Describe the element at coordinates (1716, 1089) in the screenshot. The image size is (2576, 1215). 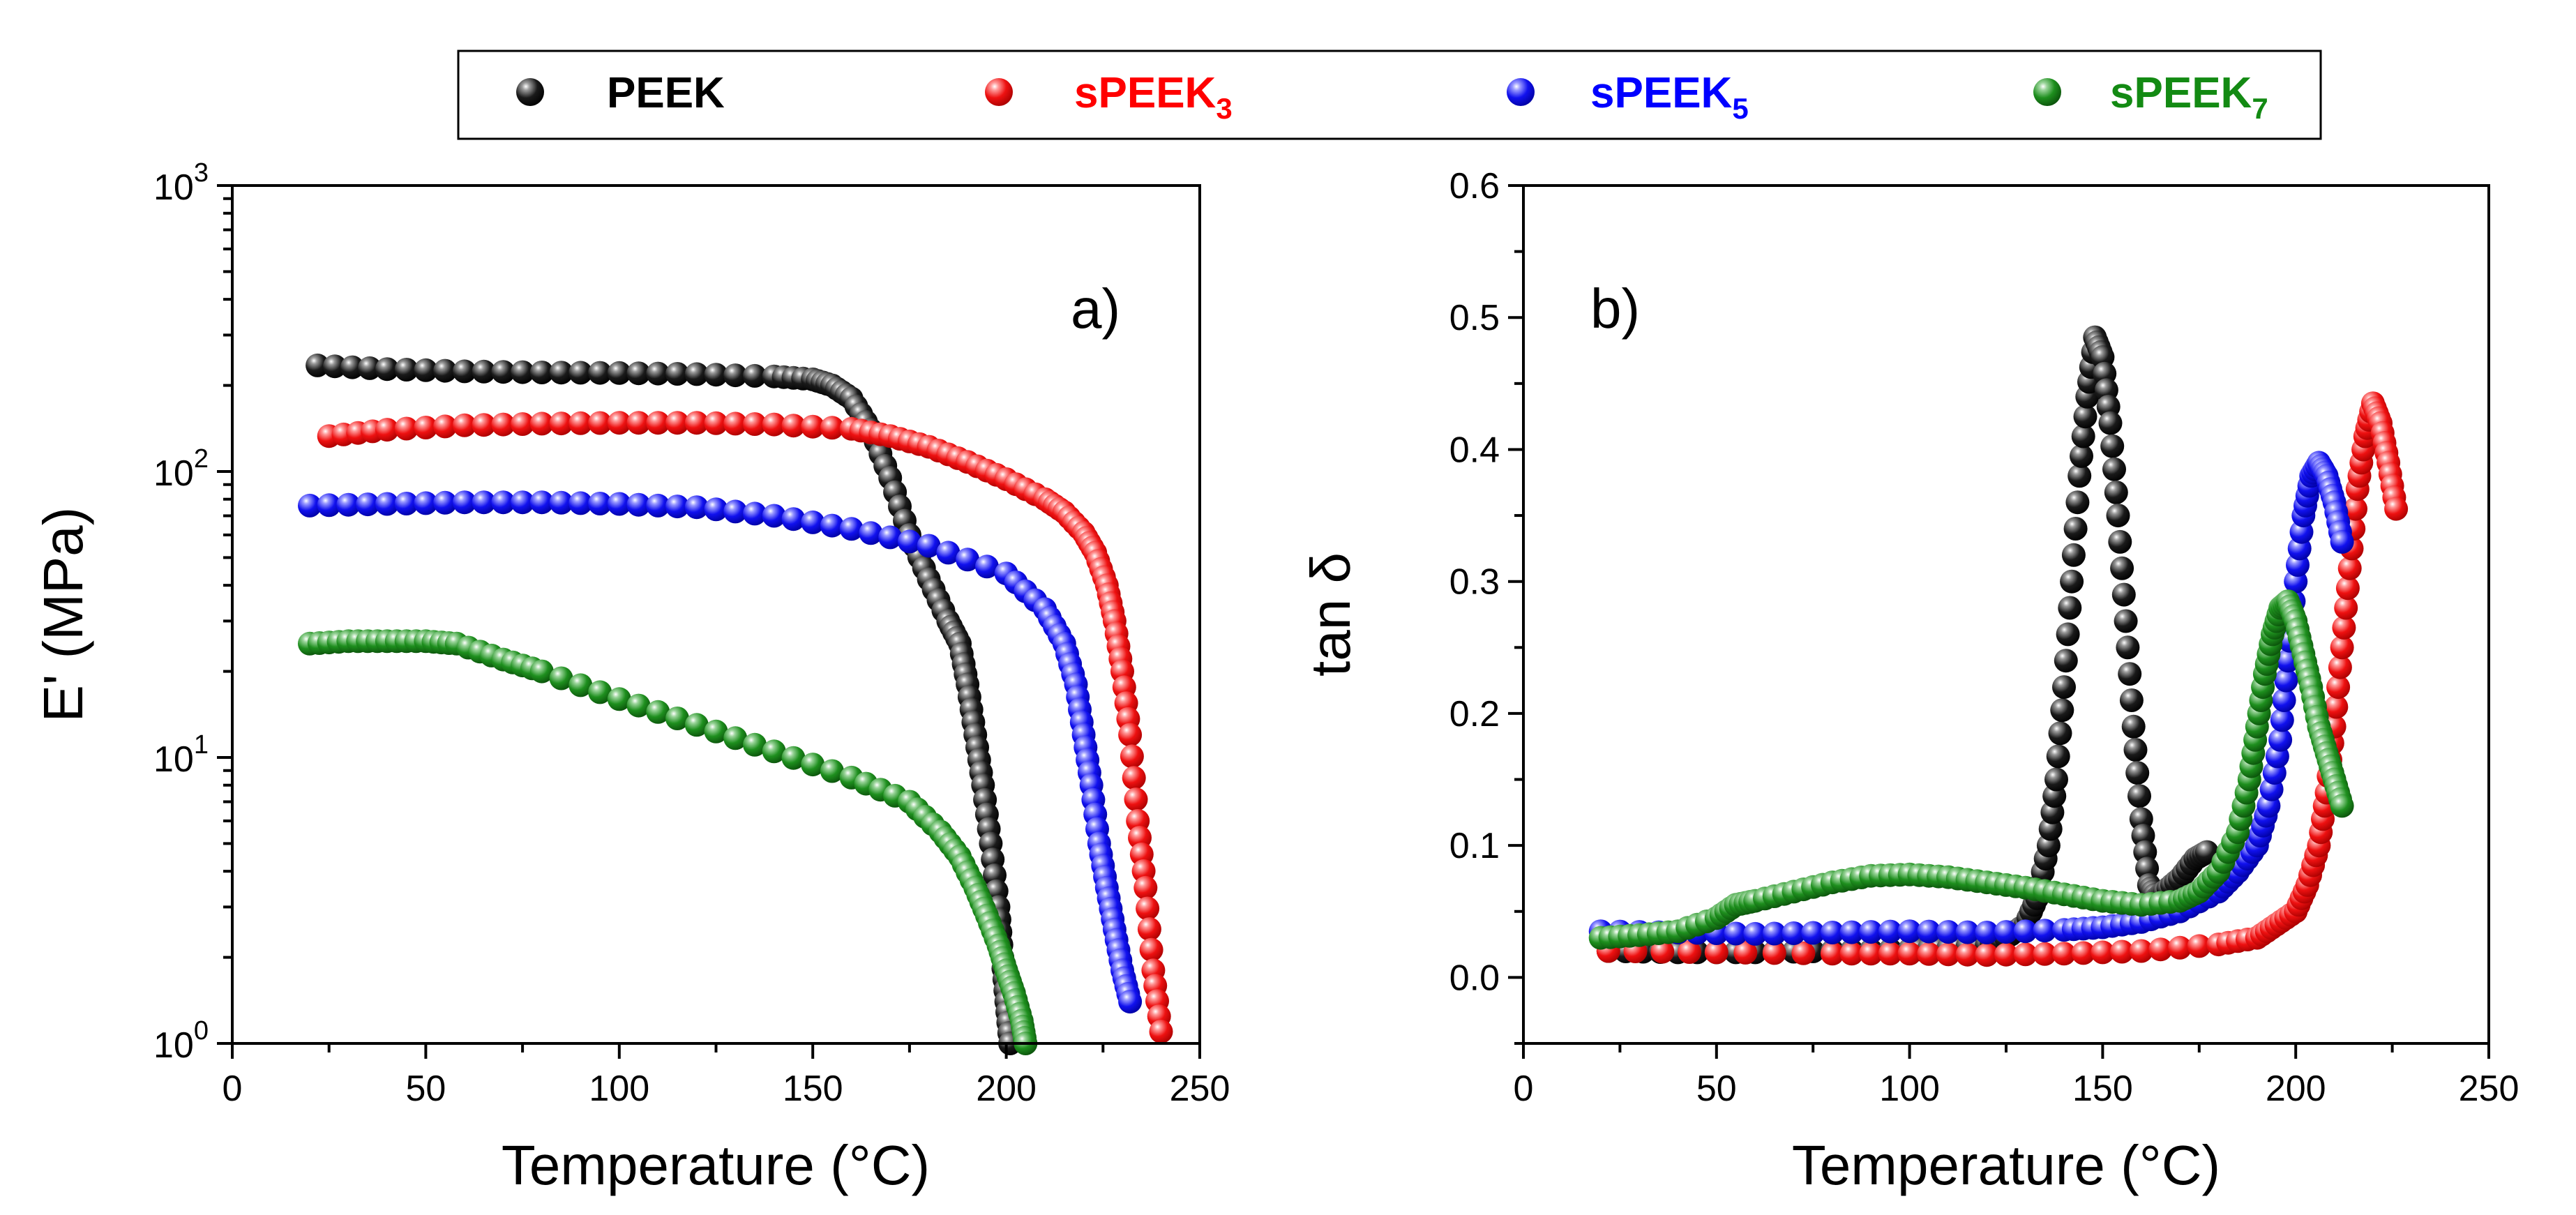
I see `x-tick-label: 50` at that location.